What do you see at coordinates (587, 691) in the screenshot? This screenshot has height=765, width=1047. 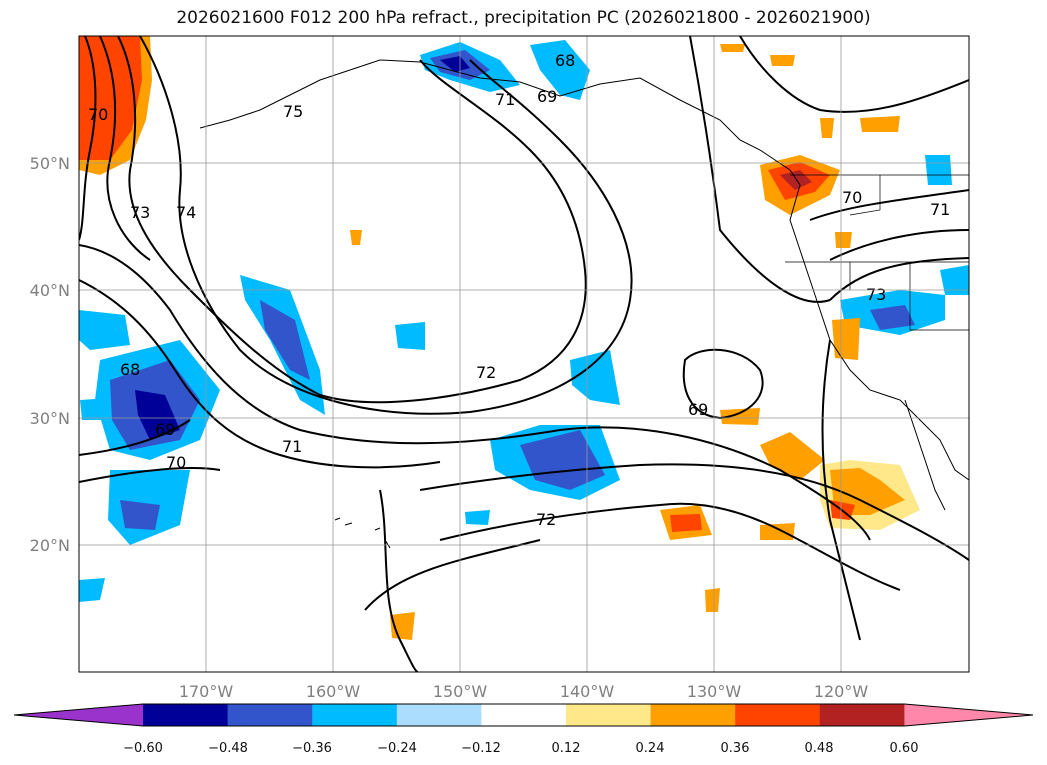 I see `lon-label: 140°W` at bounding box center [587, 691].